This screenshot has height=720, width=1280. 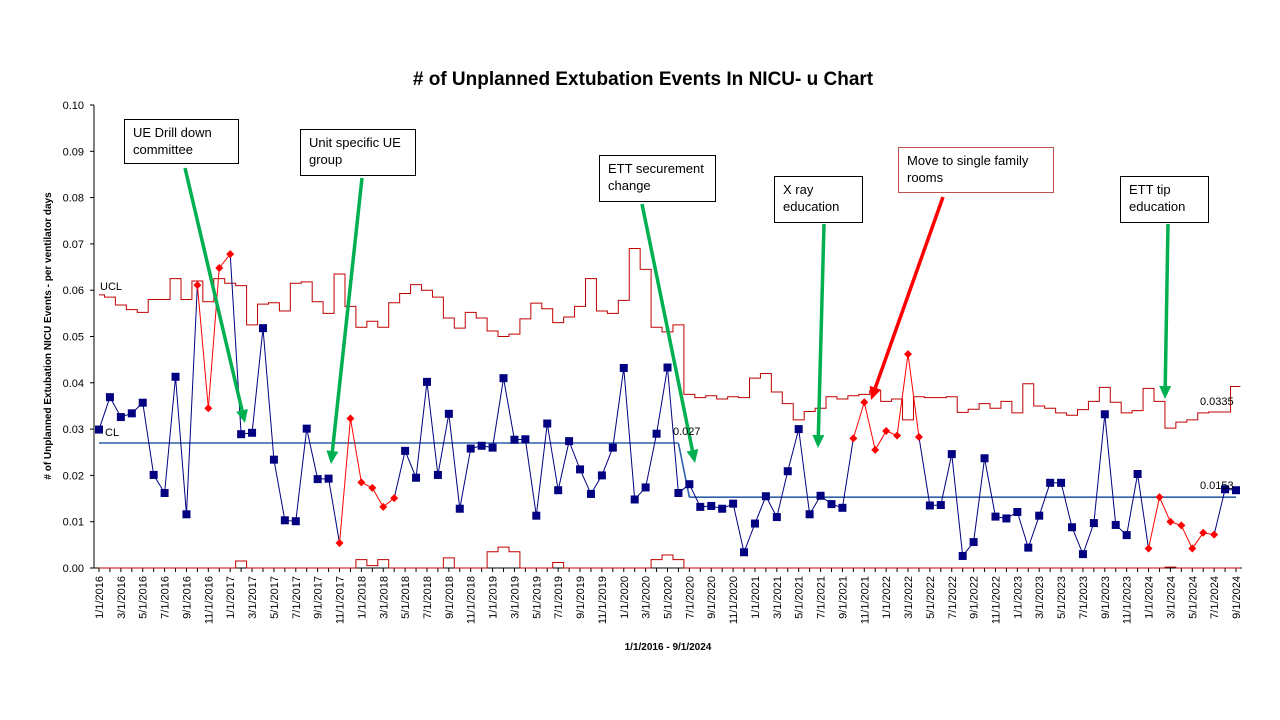 What do you see at coordinates (1215, 597) in the screenshot?
I see `x-tick-label: 7/1/2024` at bounding box center [1215, 597].